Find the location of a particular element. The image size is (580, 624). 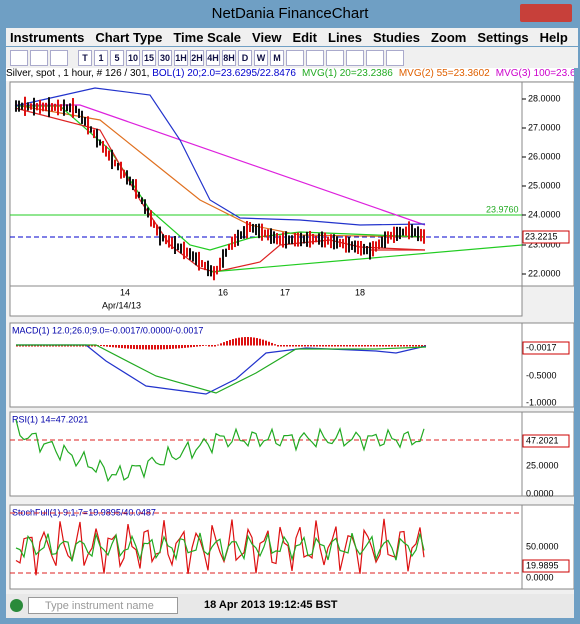

value-box is located at coordinates (546, 348).